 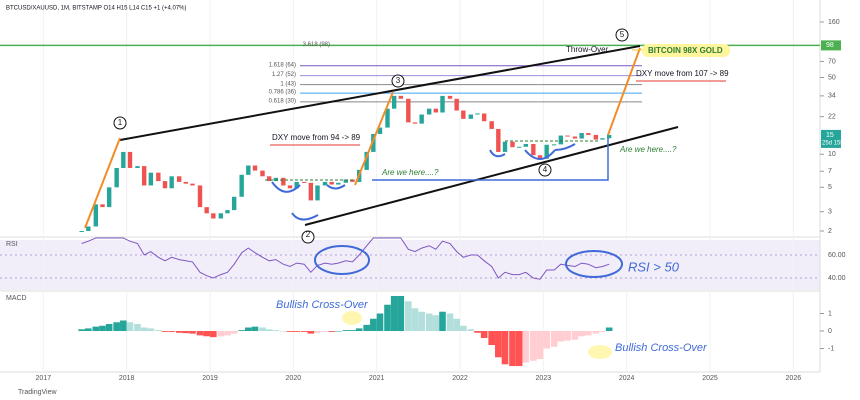 I want to click on wave-label: 3, so click(x=398, y=80).